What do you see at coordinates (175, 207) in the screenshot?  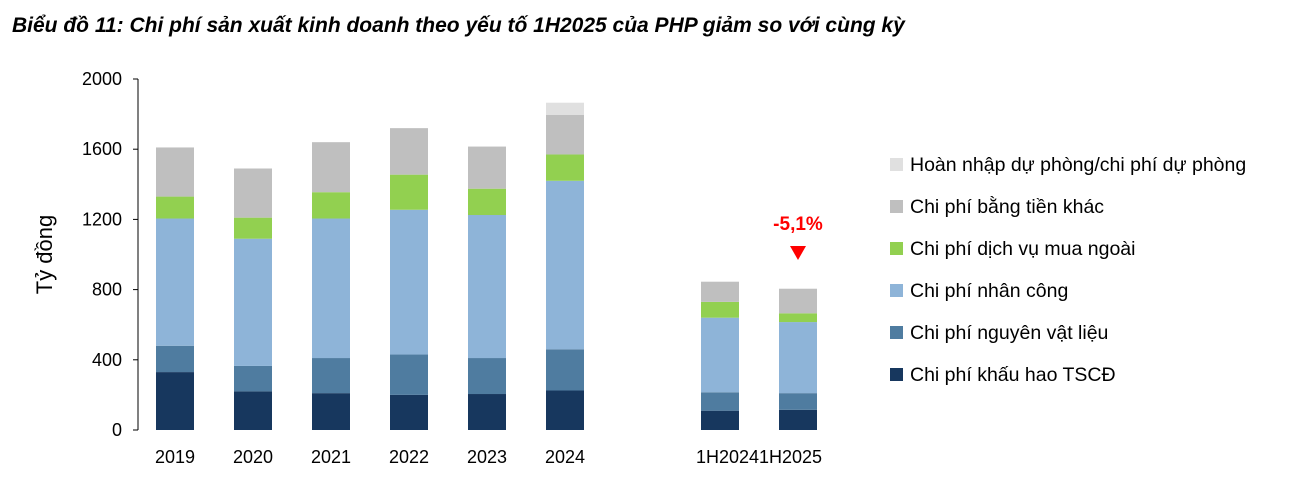 I see `bar-segment-2019-s3` at bounding box center [175, 207].